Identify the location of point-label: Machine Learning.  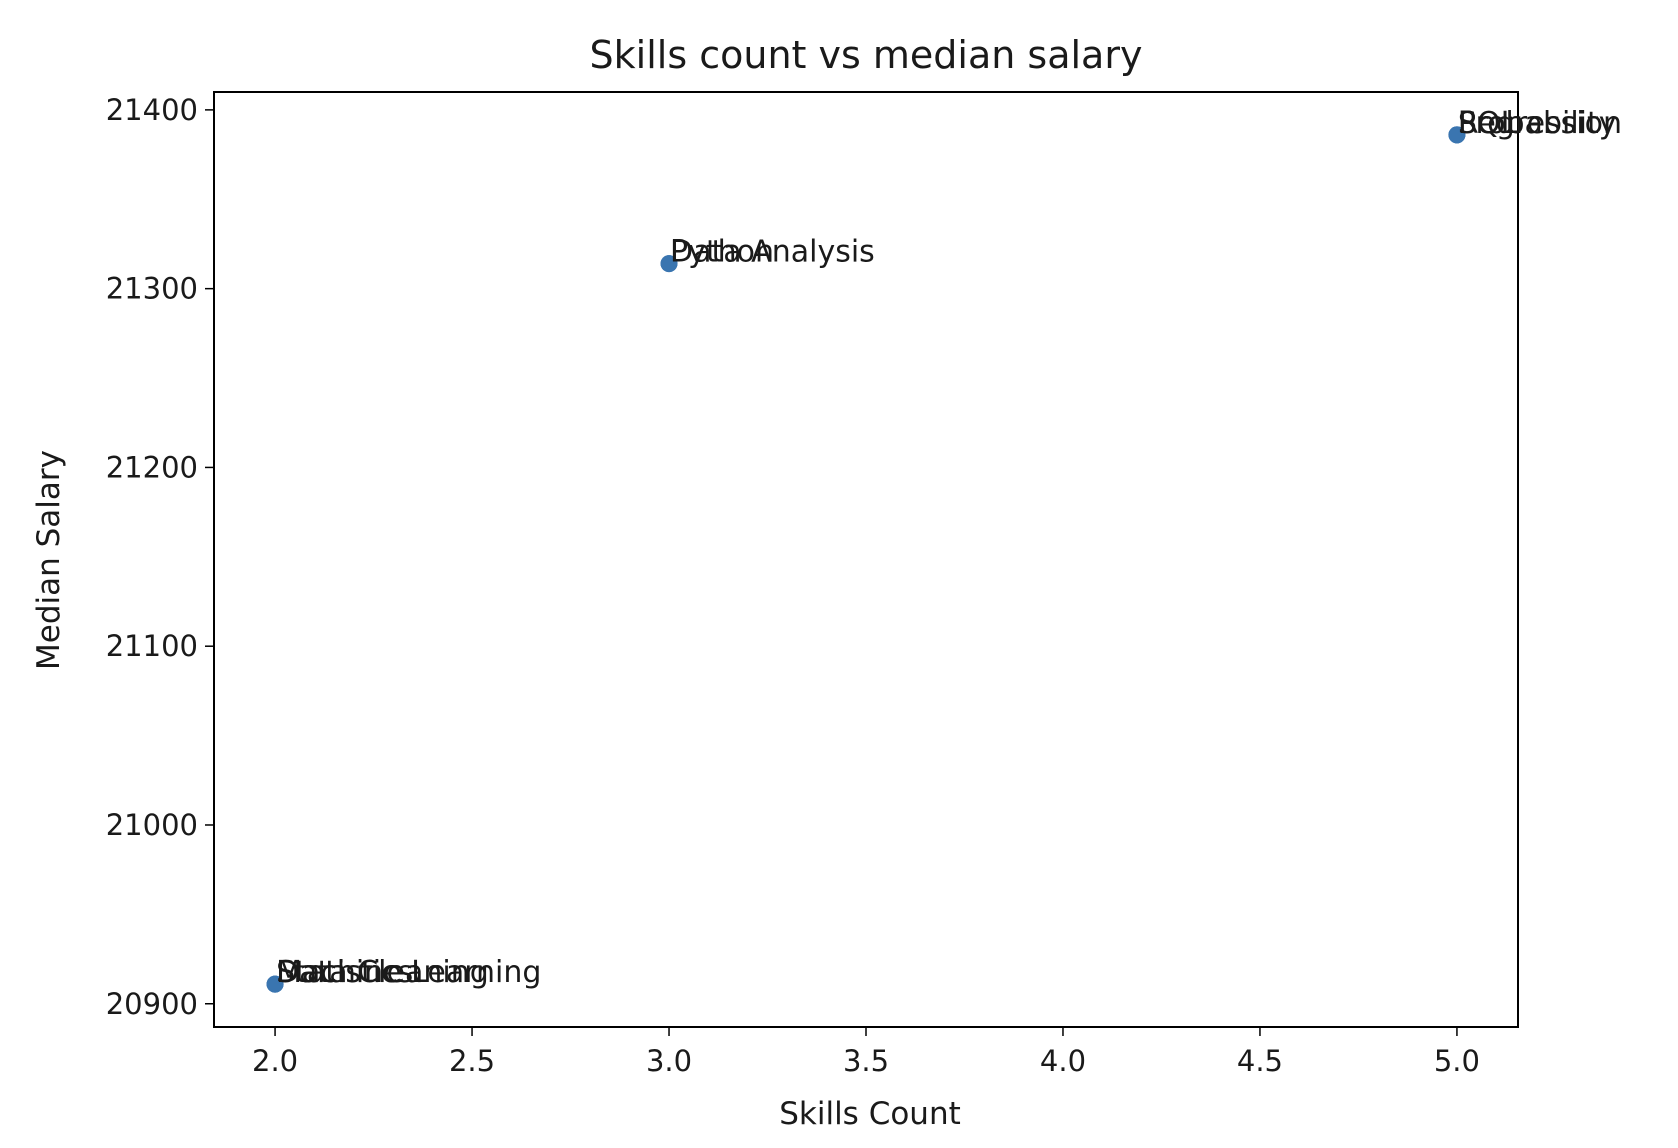
(408, 972).